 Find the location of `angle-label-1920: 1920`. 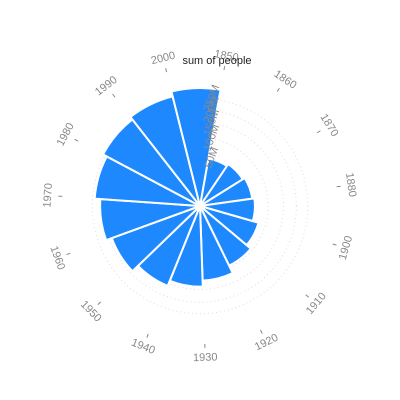

angle-label-1920: 1920 is located at coordinates (266, 343).